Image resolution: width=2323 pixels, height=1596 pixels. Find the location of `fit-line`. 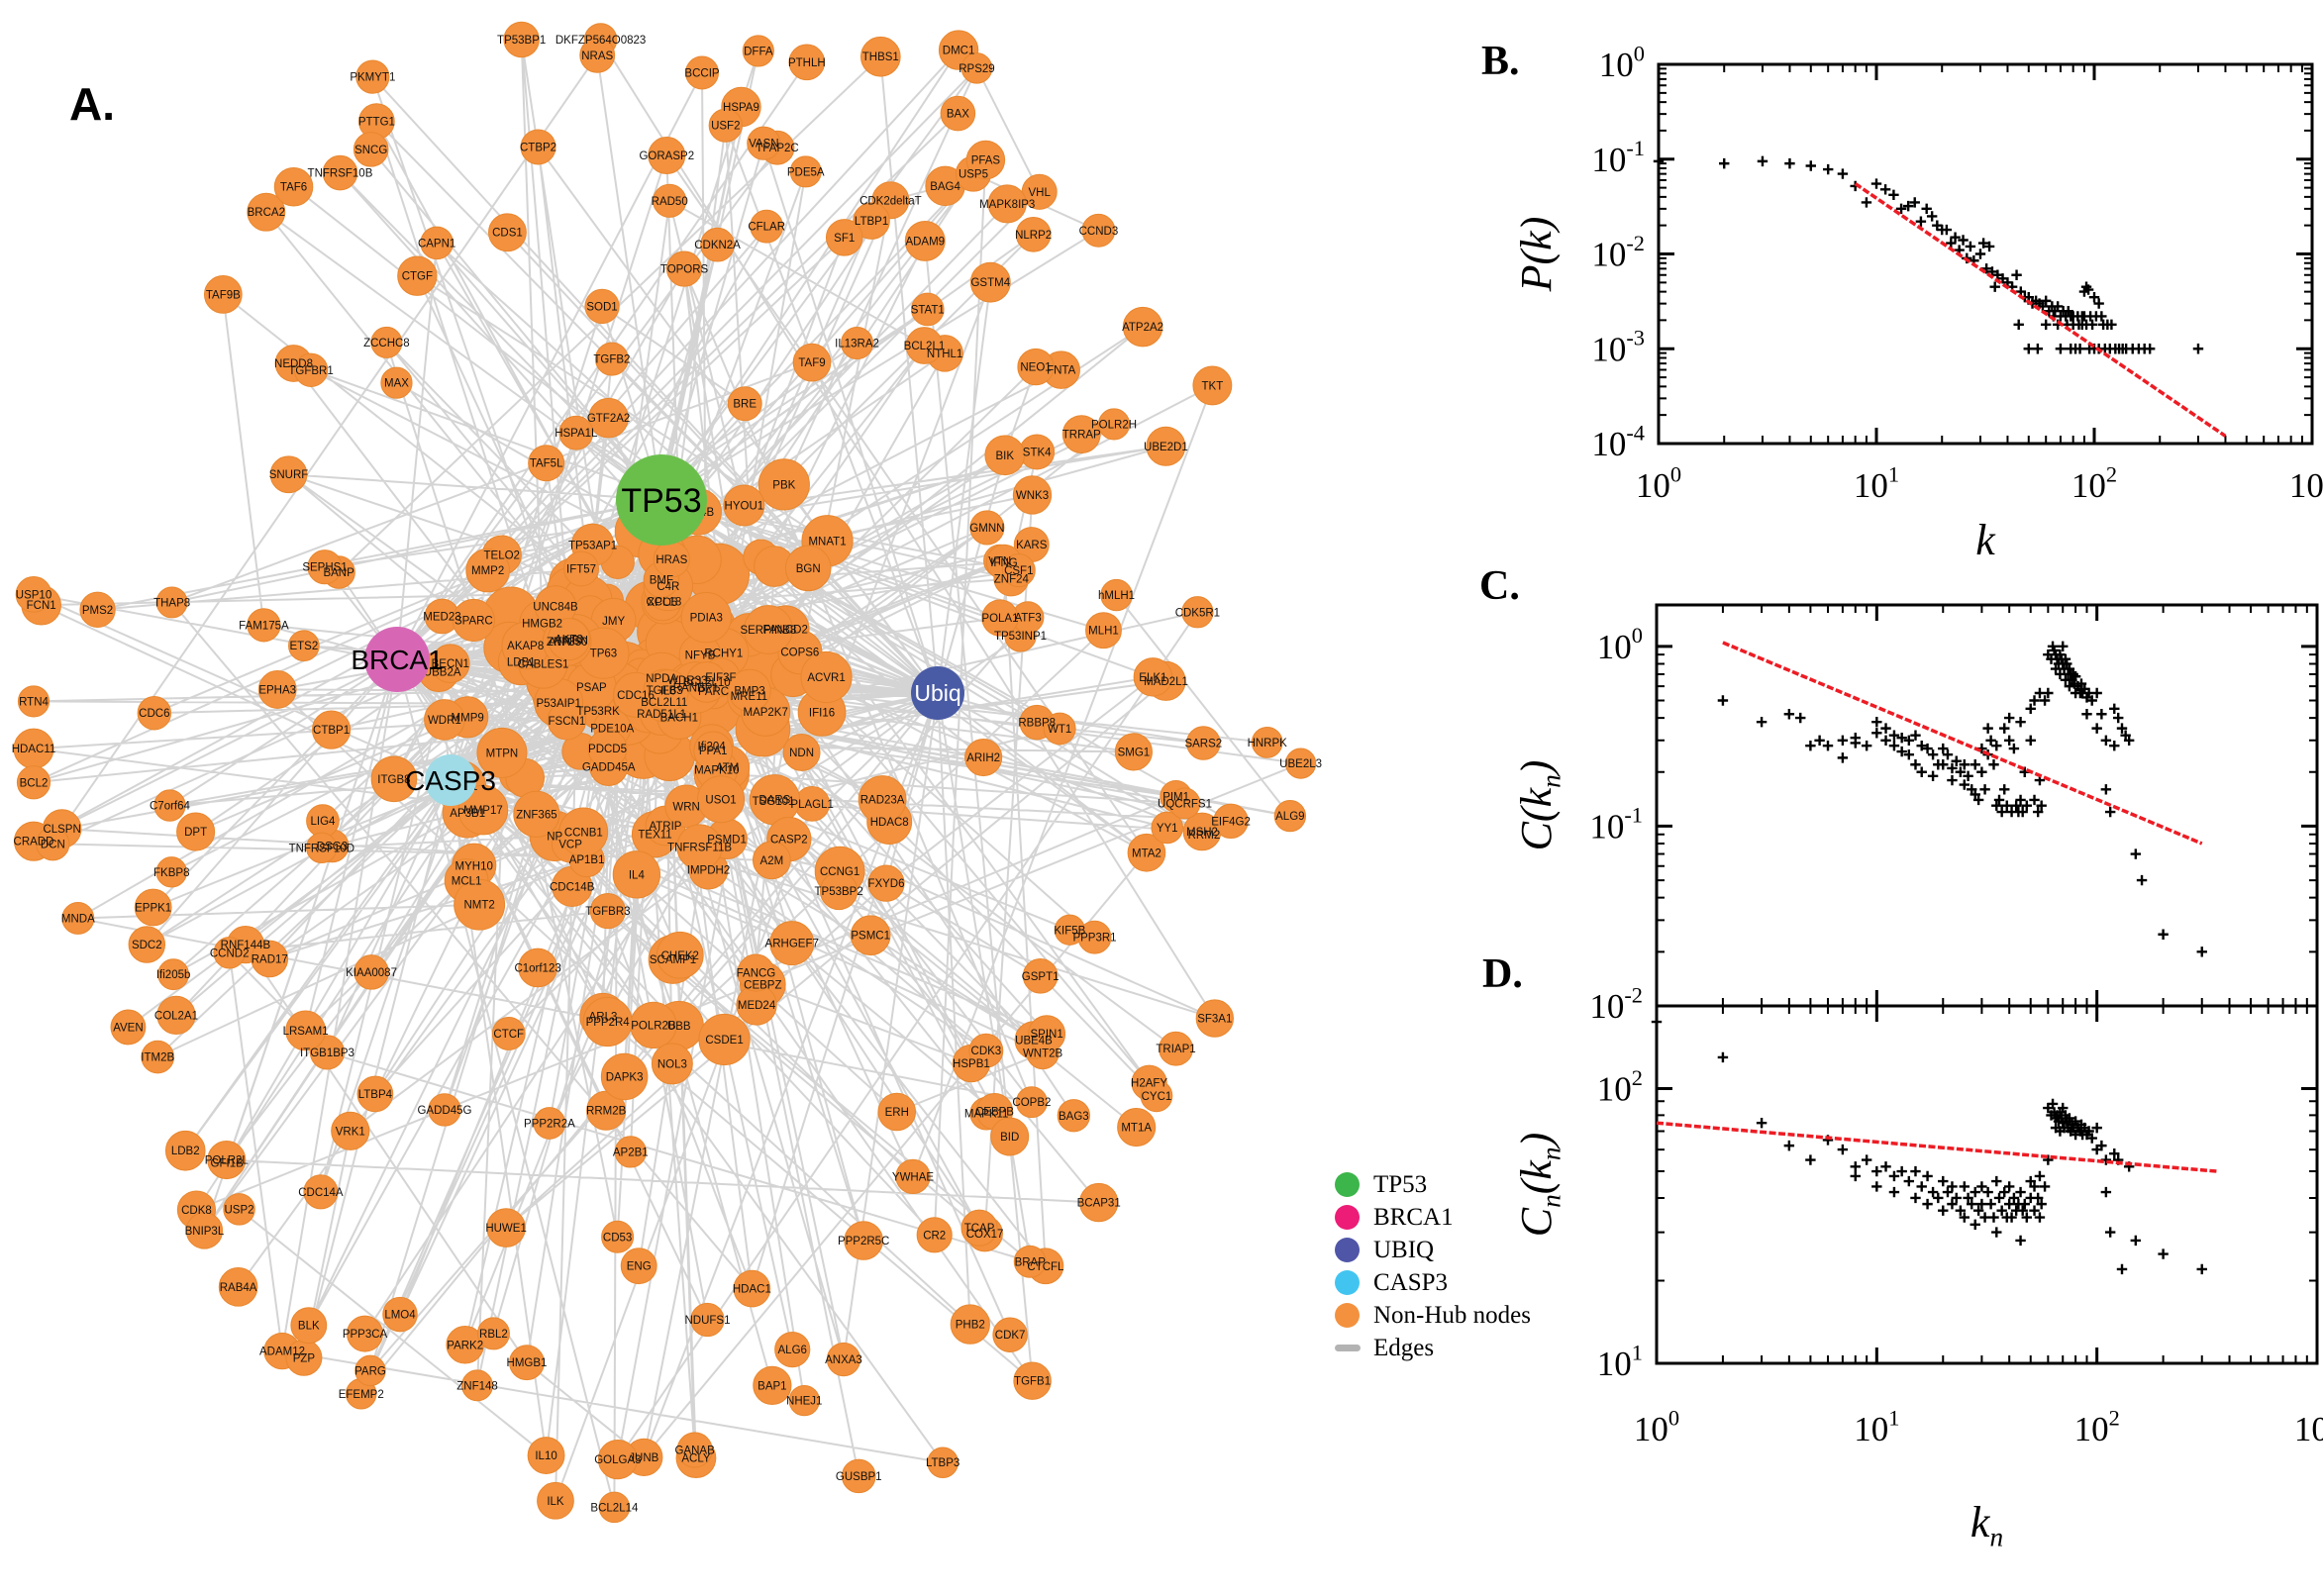

fit-line is located at coordinates (1962, 743).